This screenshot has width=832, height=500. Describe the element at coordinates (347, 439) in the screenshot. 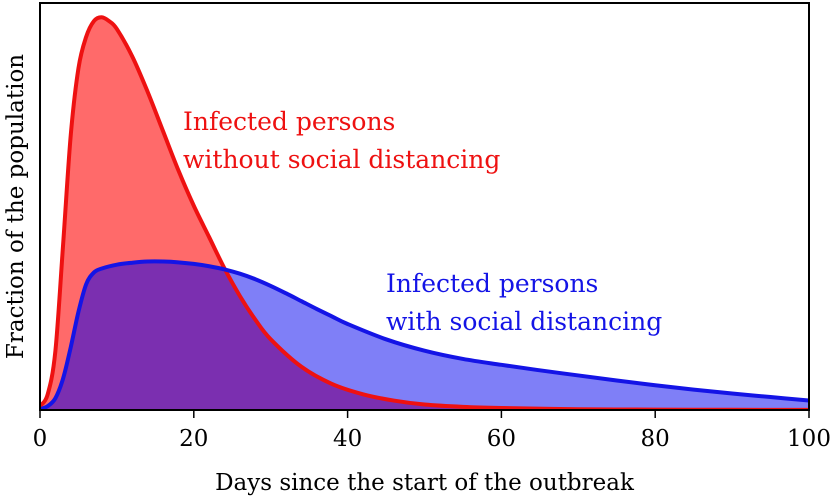

I see `x-tick-label: 40` at that location.